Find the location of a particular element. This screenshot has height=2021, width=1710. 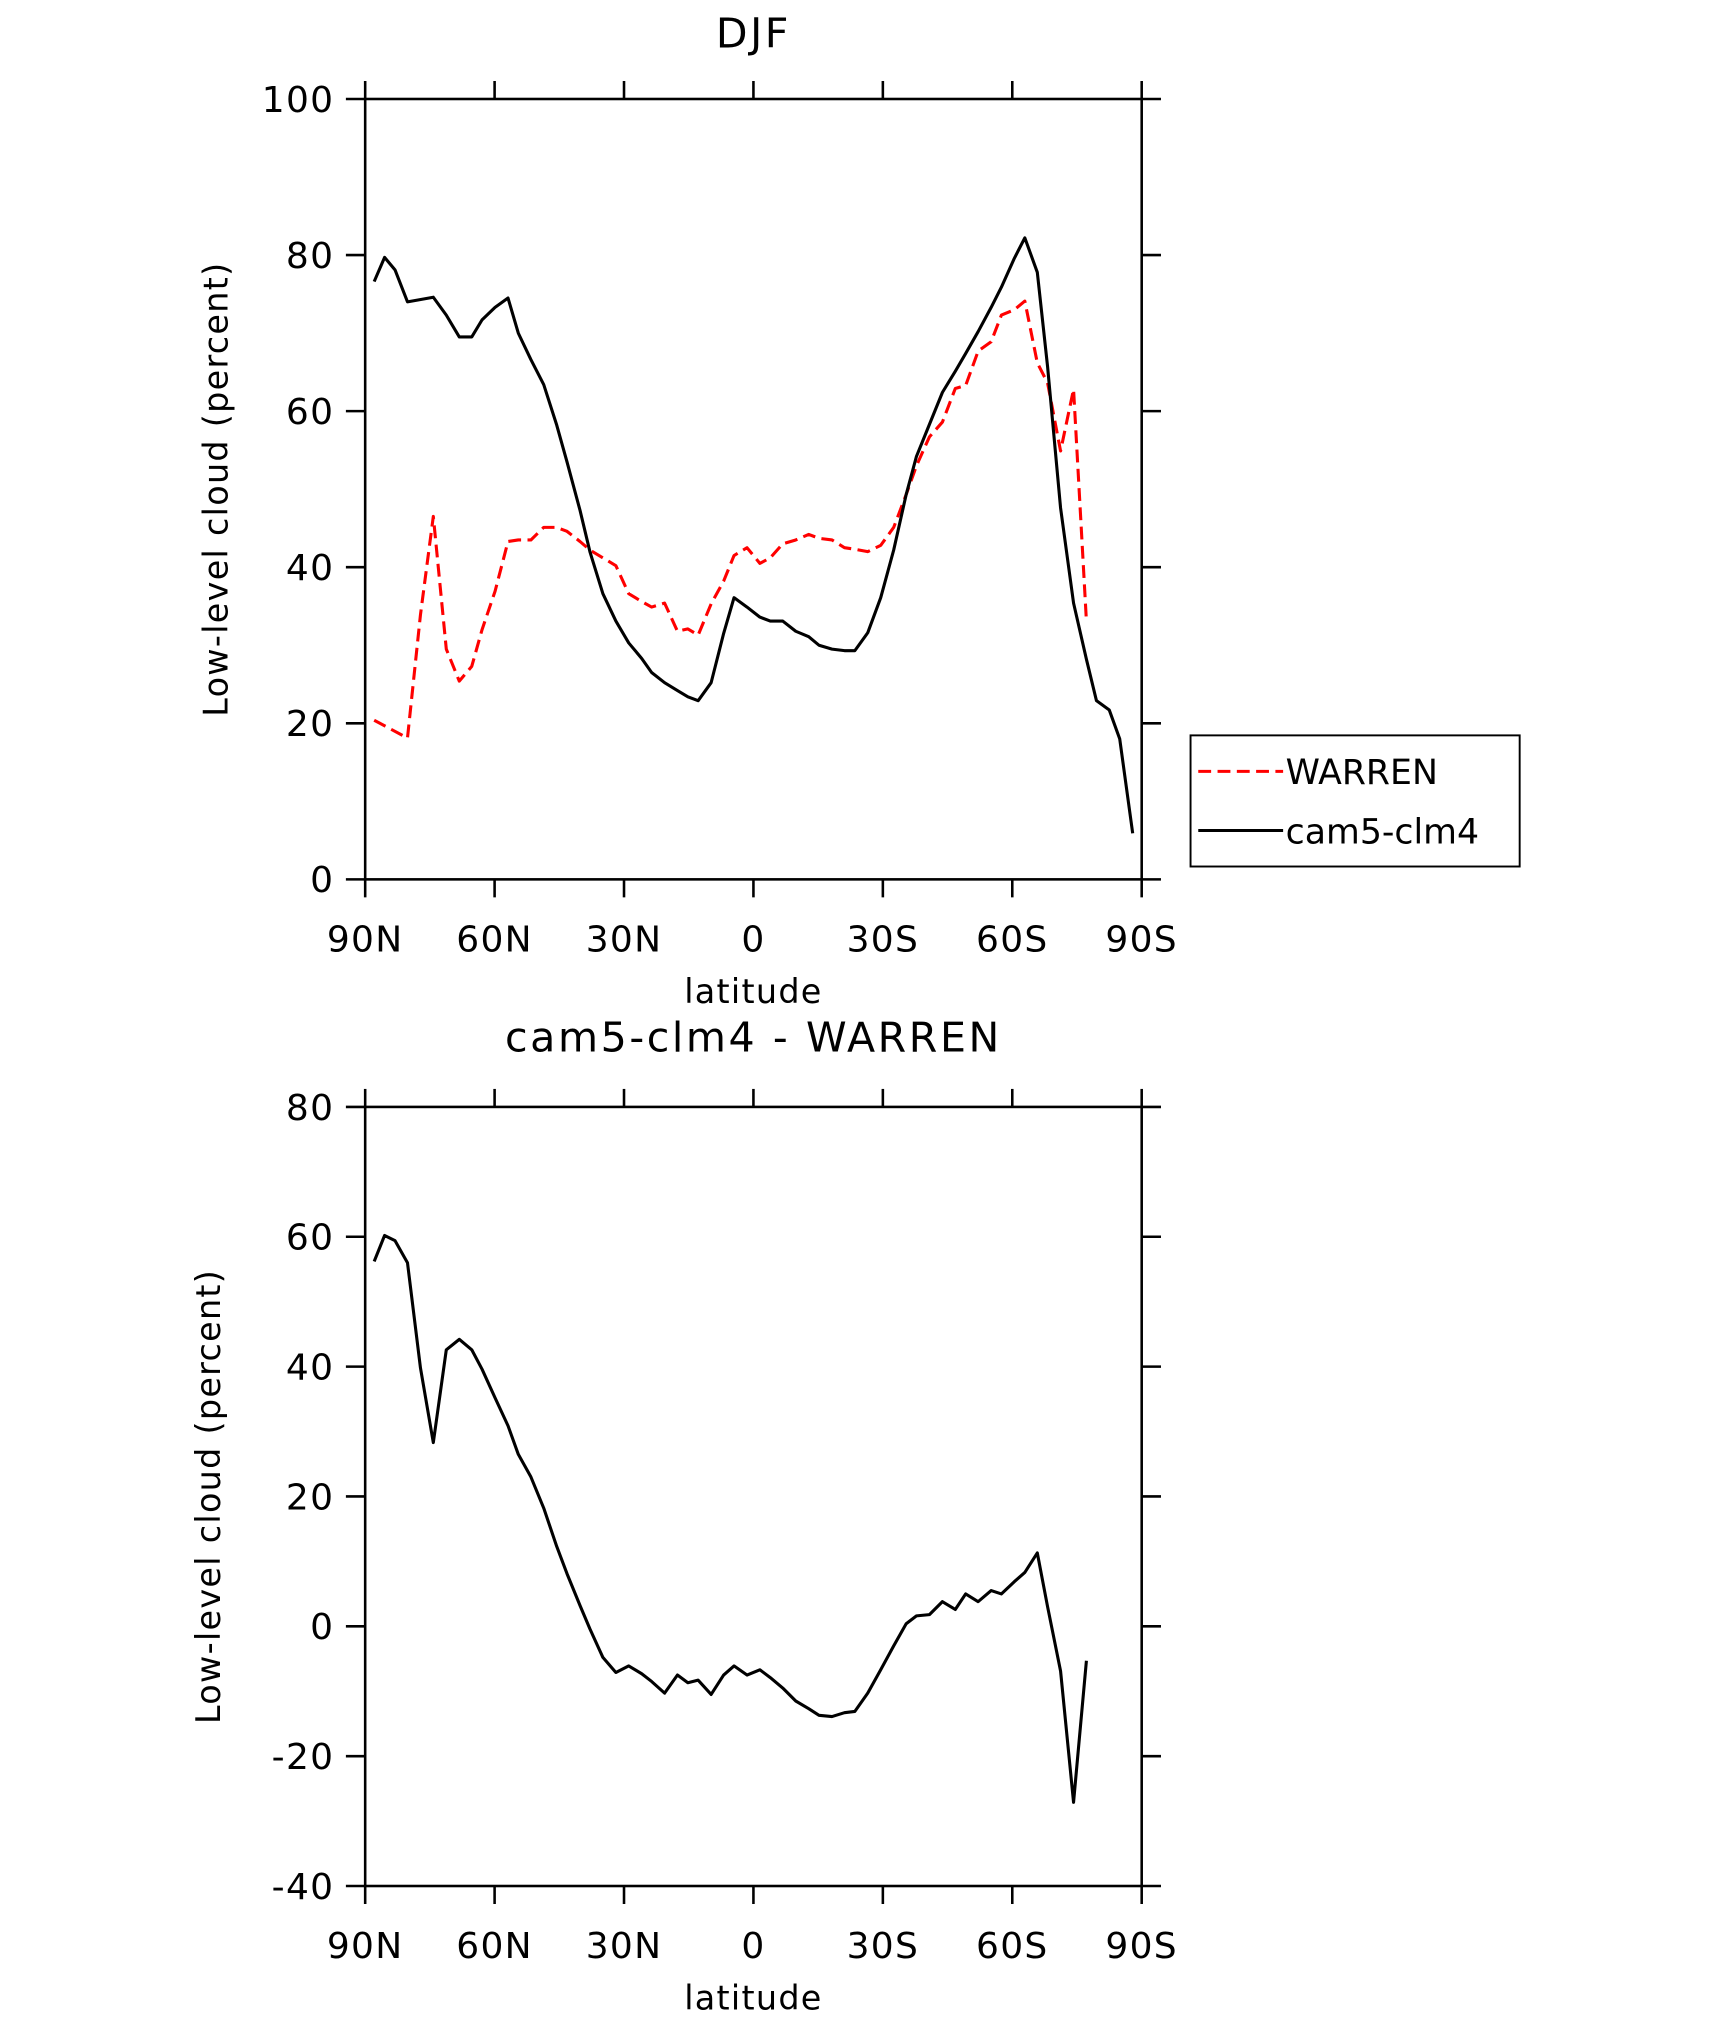

chart-title: DJF is located at coordinates (753, 34).